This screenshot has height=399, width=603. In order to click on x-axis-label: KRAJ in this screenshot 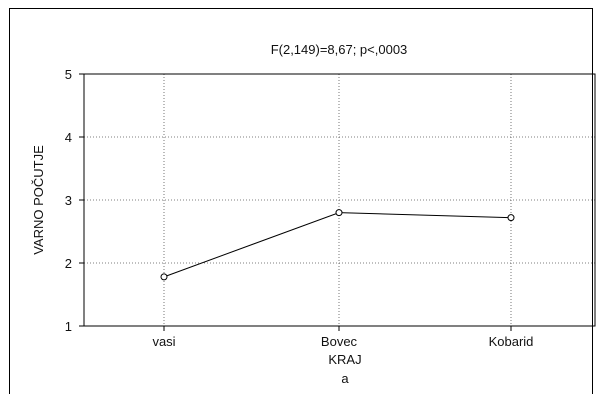, I will do `click(344, 359)`.